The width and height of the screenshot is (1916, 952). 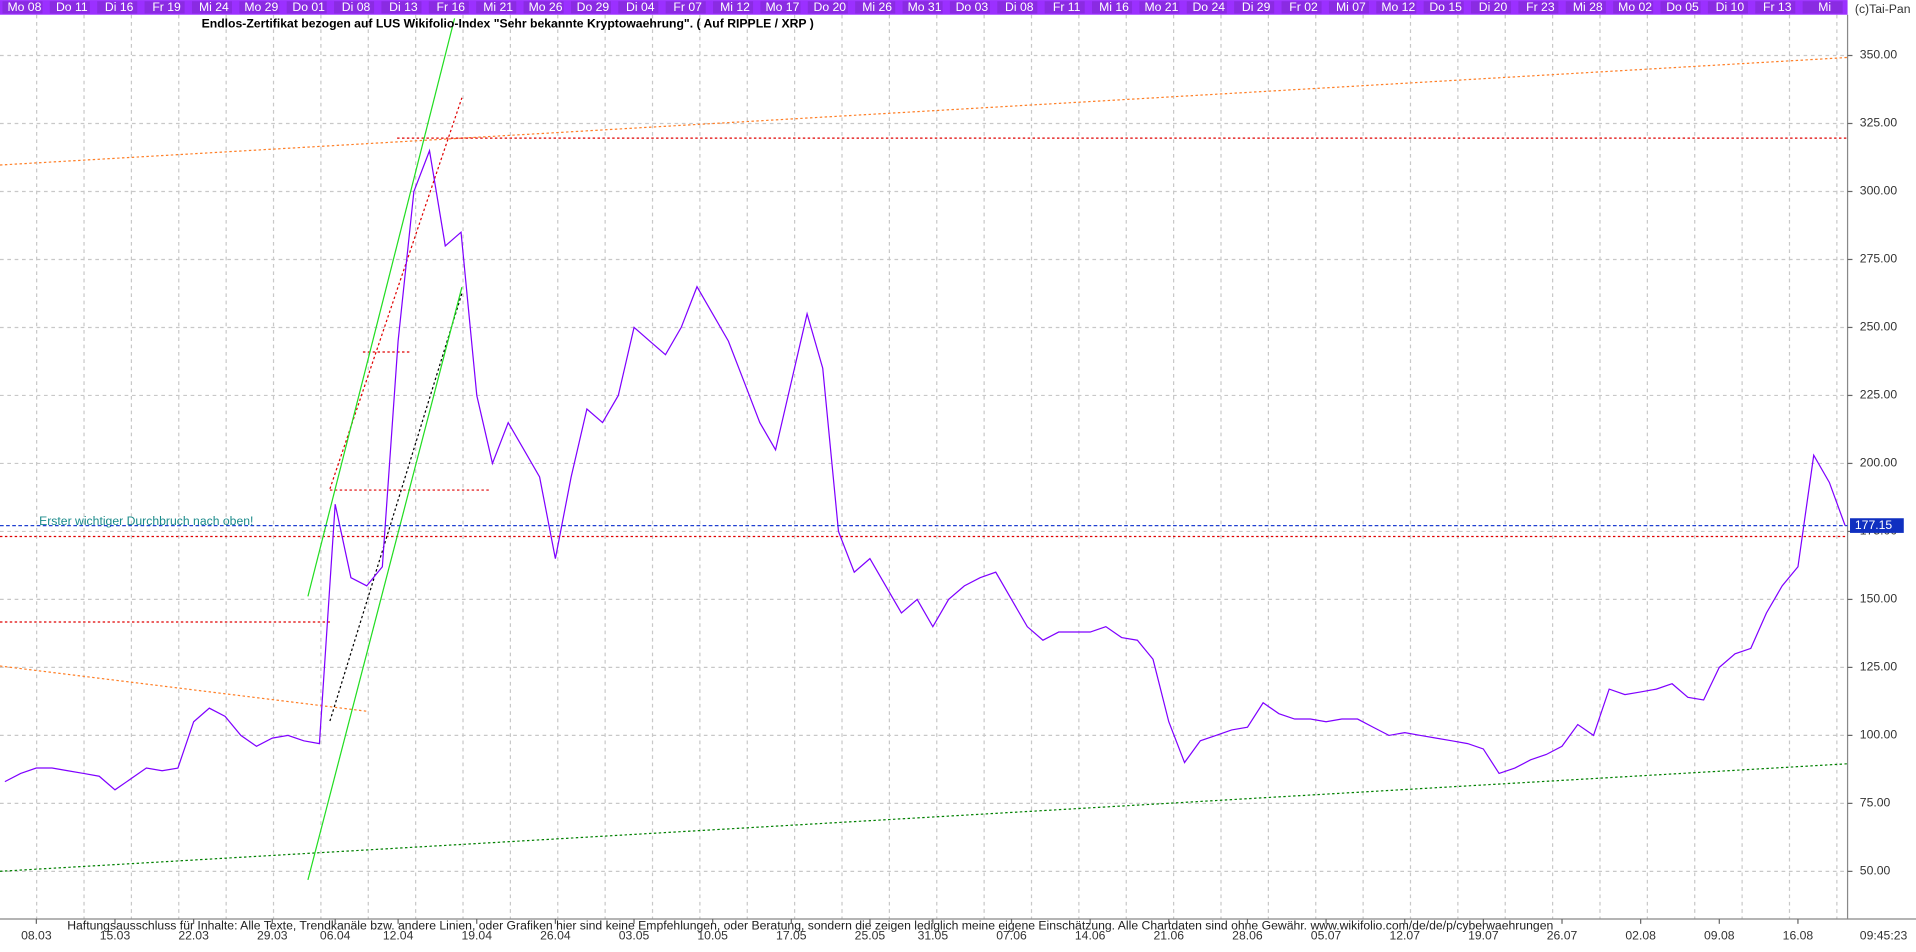 I want to click on top-label: Mi, so click(x=1824, y=7).